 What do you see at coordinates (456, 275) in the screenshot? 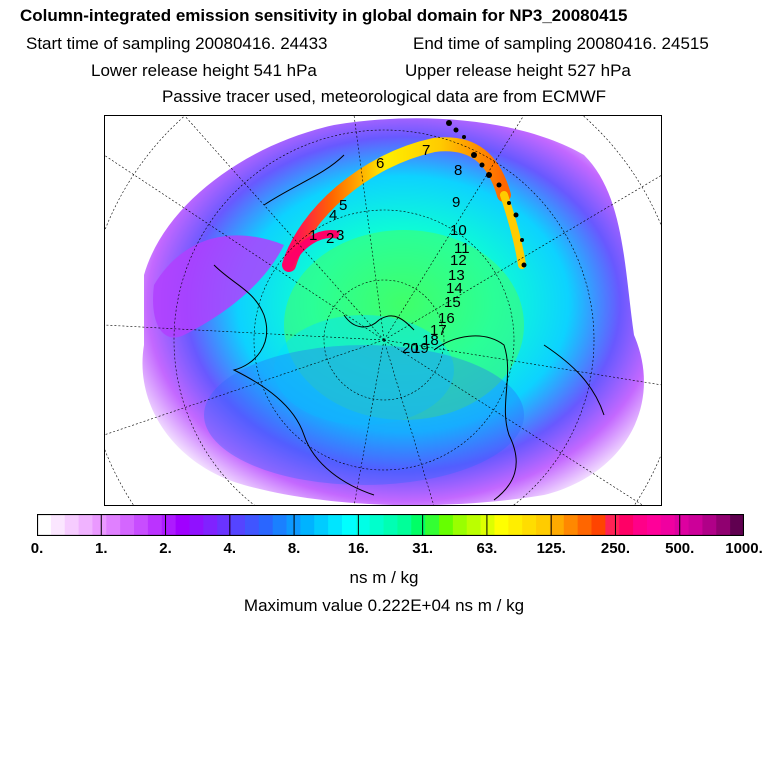
I see `day-label: 13` at bounding box center [456, 275].